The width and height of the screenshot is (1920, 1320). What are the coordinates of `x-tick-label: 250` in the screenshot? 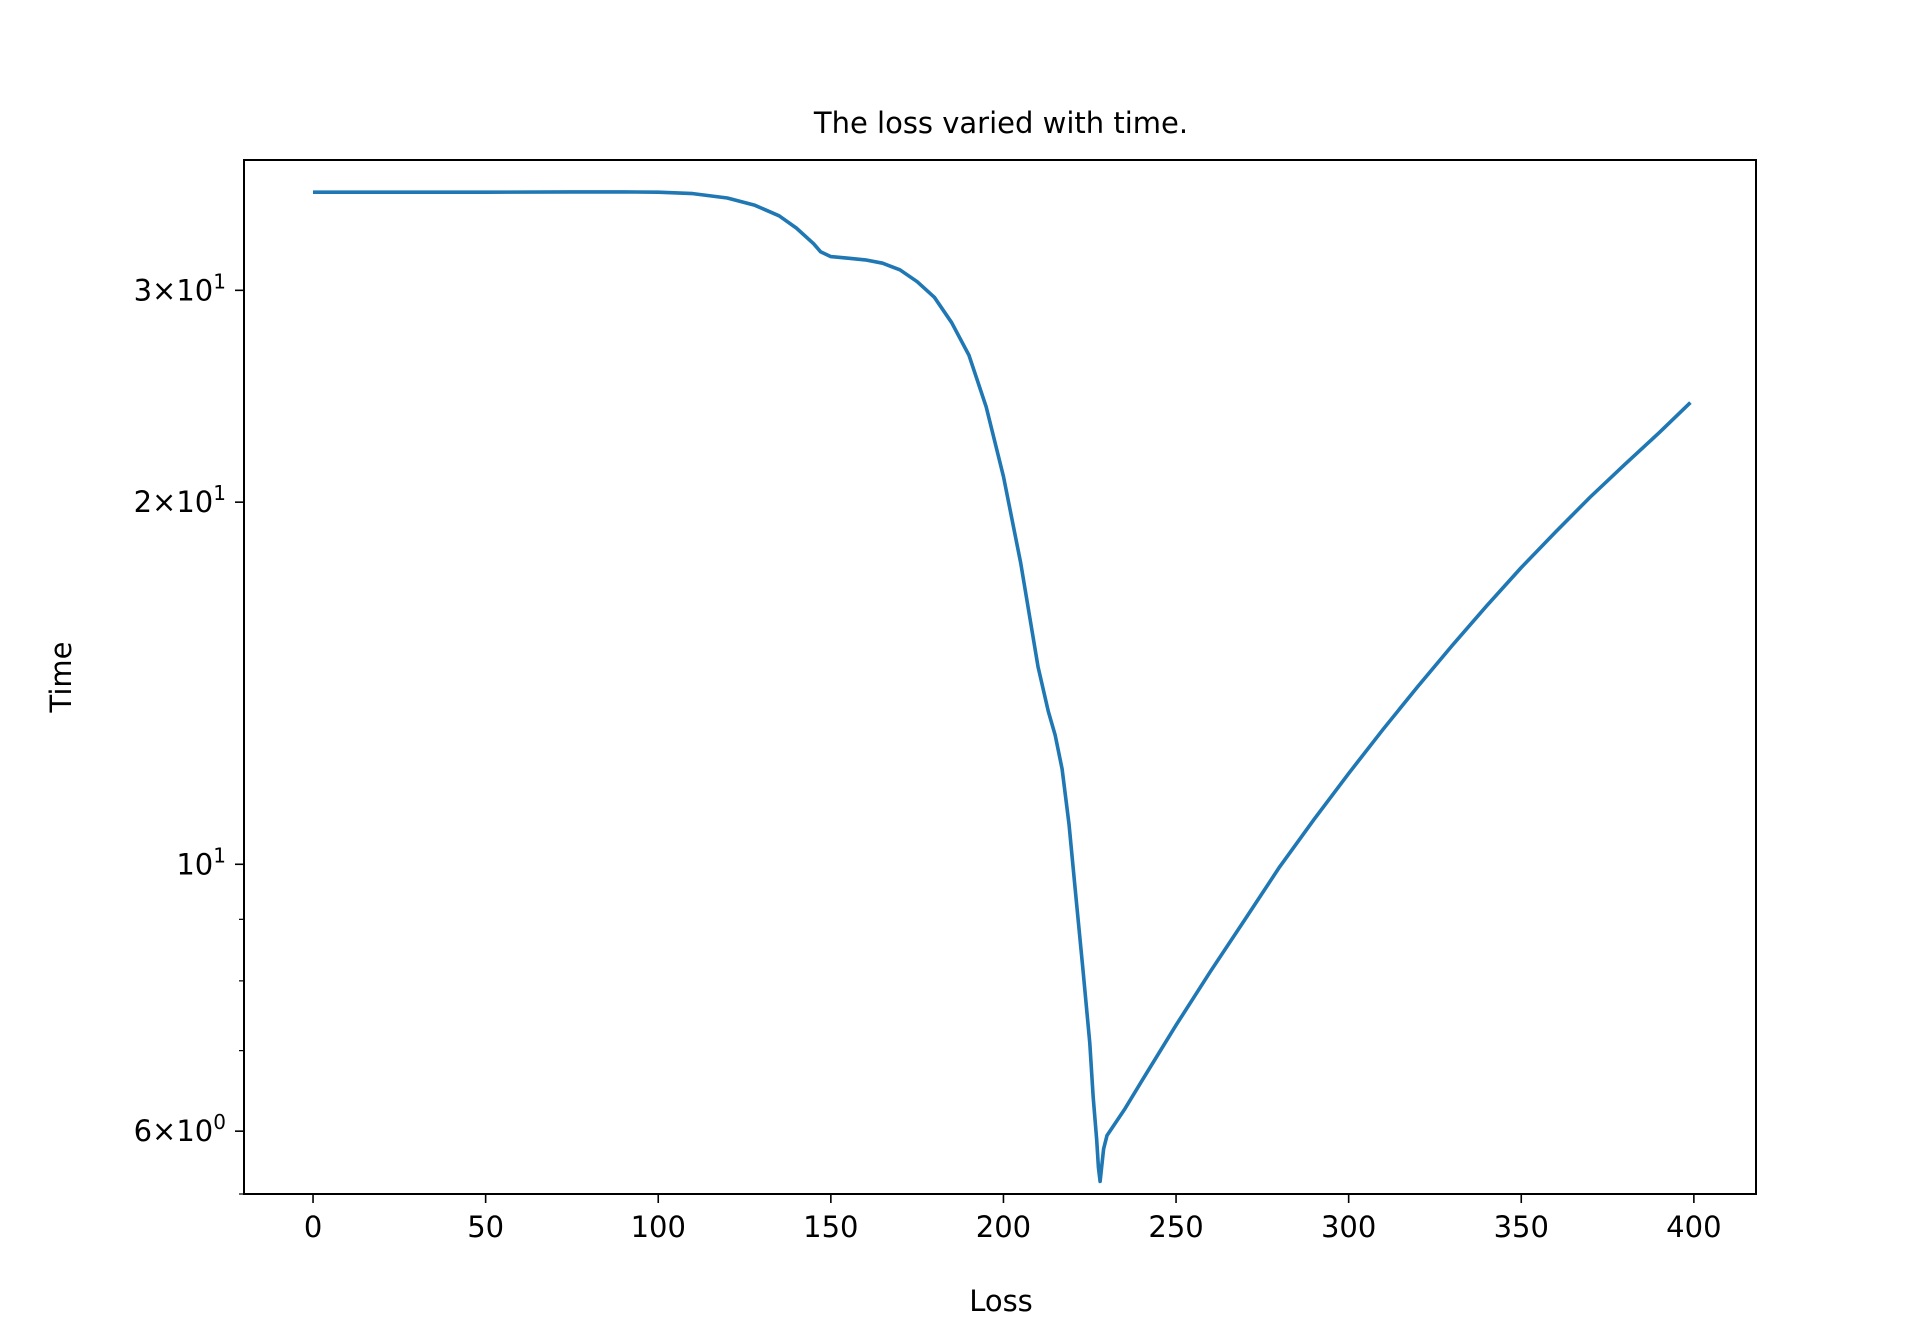 It's located at (1175, 1227).